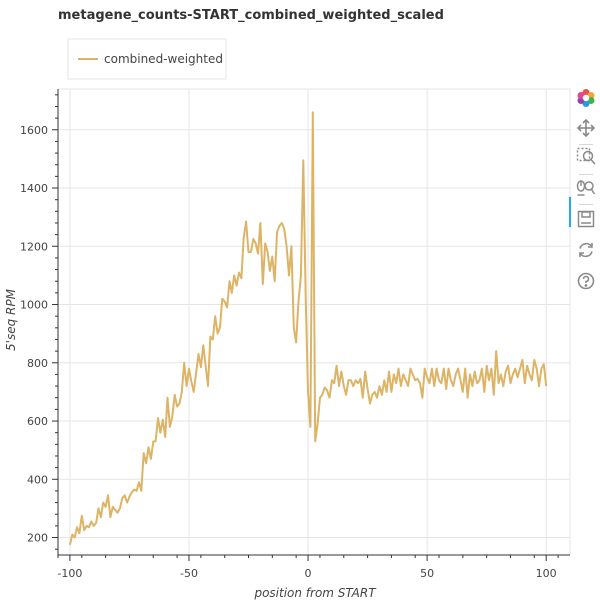  Describe the element at coordinates (308, 573) in the screenshot. I see `x-tick-label: 0` at that location.